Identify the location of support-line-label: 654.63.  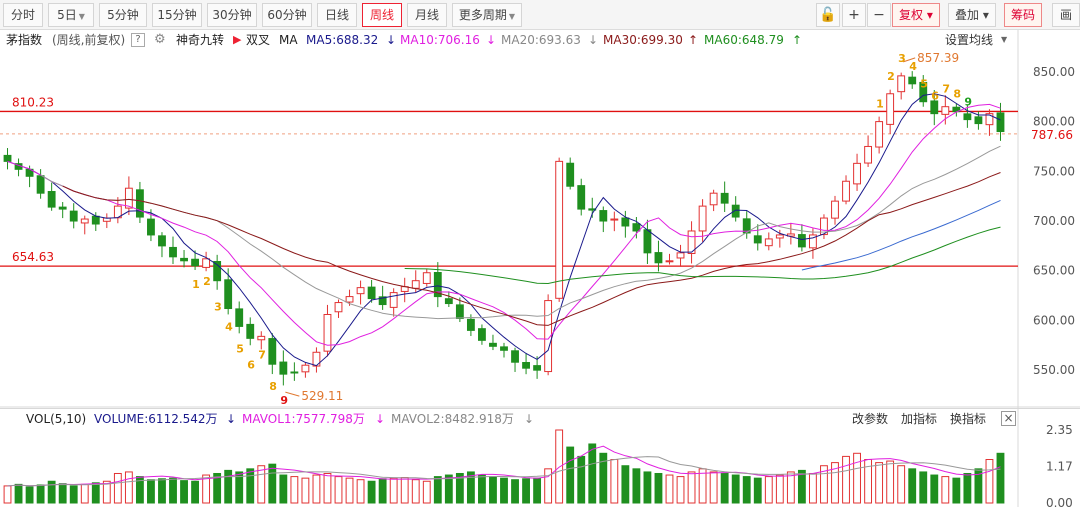
(33, 257).